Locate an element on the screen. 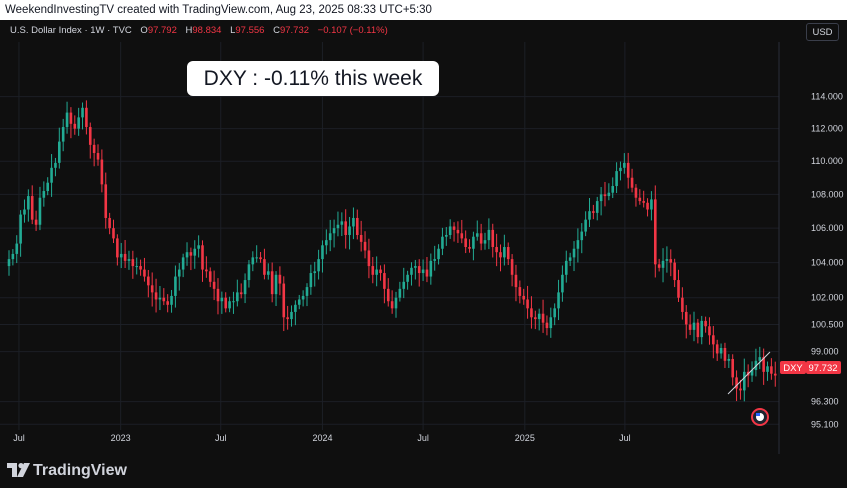 Image resolution: width=847 pixels, height=488 pixels. x-tick-label: 2025 is located at coordinates (525, 438).